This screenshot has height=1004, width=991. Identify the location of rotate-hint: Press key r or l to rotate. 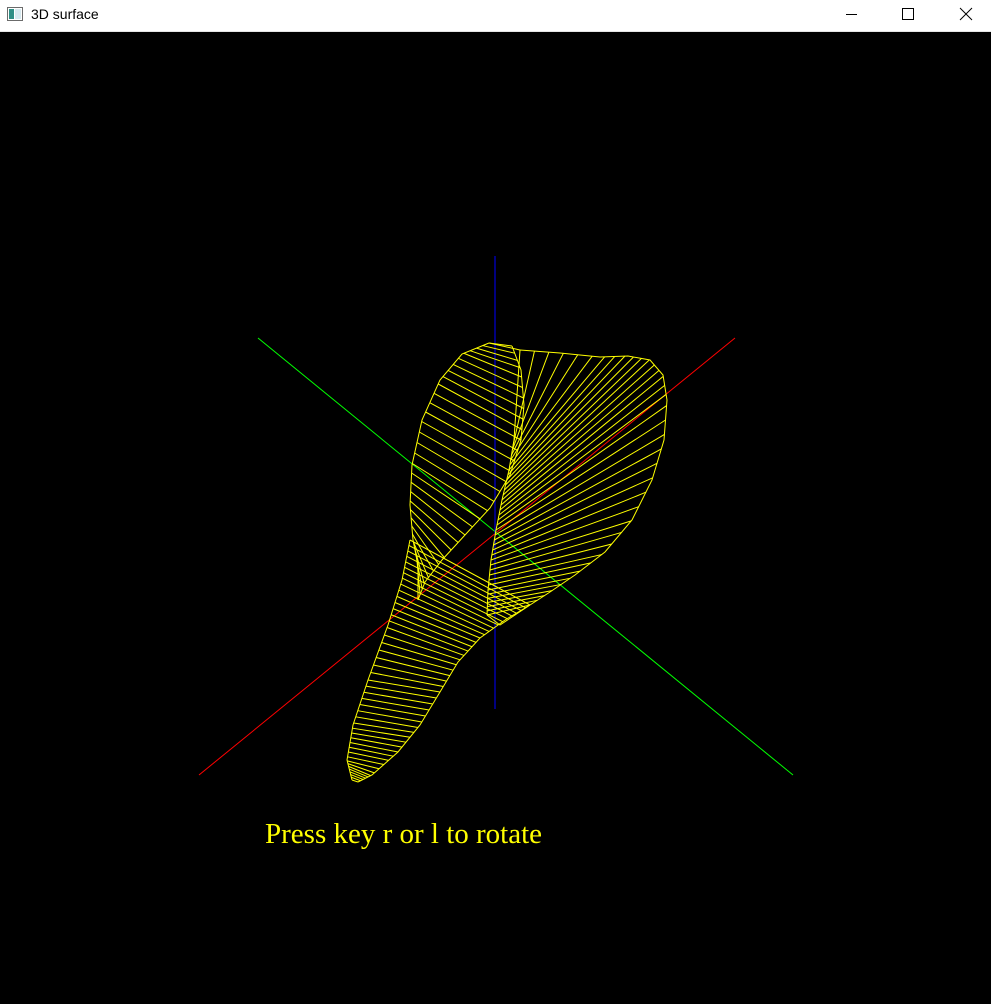
(404, 834).